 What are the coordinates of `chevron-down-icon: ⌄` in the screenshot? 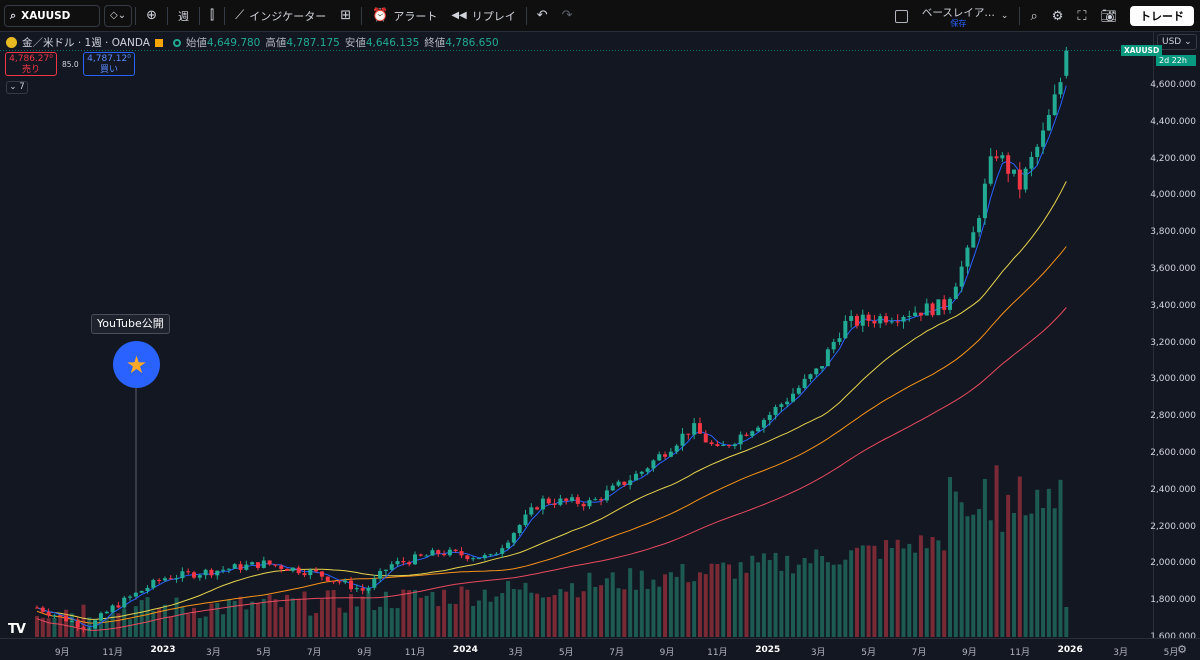 It's located at (1004, 15).